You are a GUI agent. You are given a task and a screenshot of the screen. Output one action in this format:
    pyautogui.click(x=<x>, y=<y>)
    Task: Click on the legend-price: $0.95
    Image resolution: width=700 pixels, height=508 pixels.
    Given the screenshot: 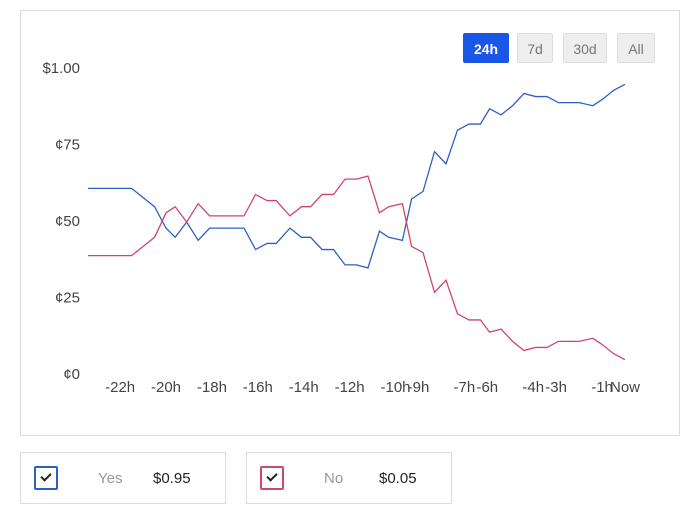 What is the action you would take?
    pyautogui.click(x=172, y=478)
    